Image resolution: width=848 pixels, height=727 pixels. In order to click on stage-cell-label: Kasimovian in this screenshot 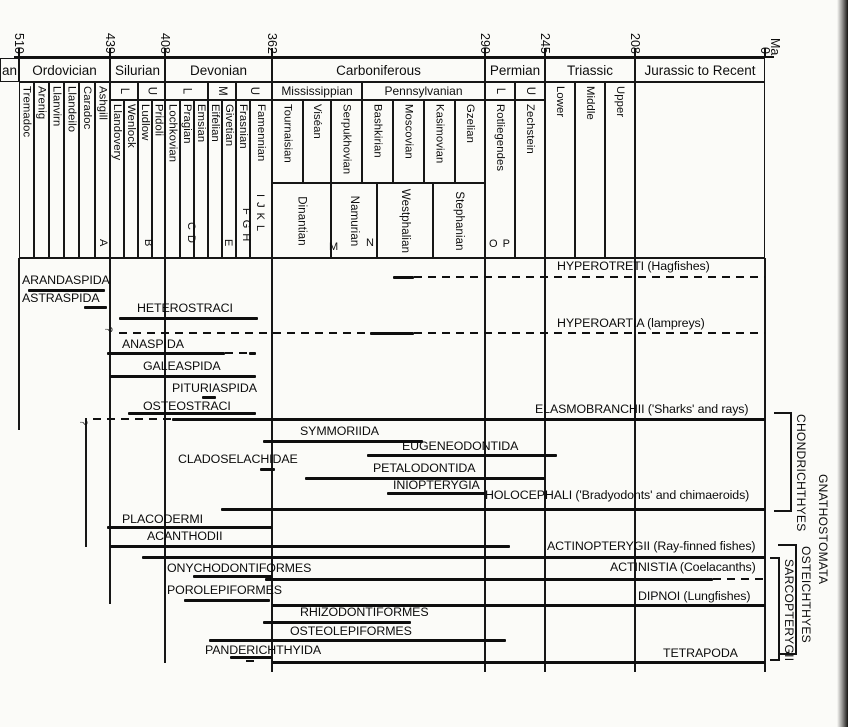, I will do `click(439, 134)`.